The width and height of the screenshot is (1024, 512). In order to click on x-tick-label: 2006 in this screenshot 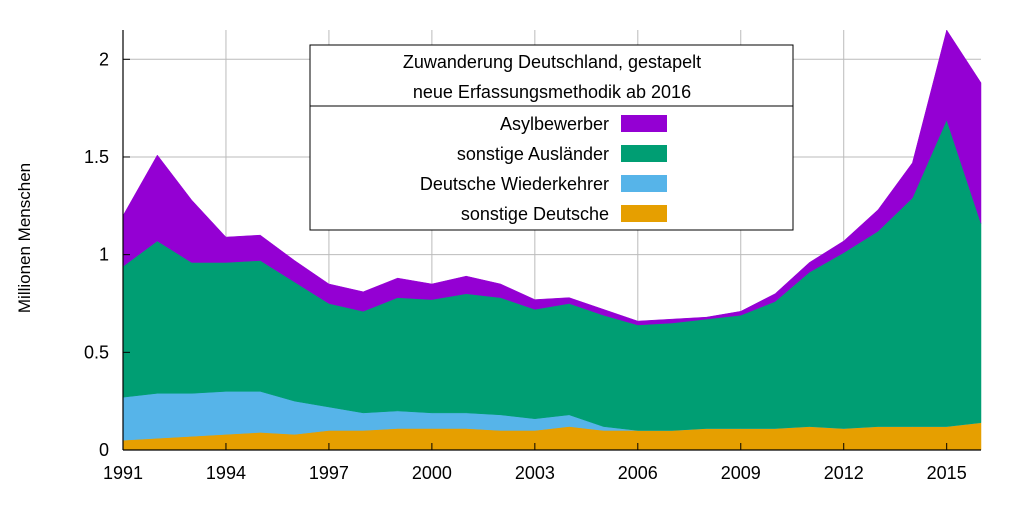, I will do `click(638, 473)`.